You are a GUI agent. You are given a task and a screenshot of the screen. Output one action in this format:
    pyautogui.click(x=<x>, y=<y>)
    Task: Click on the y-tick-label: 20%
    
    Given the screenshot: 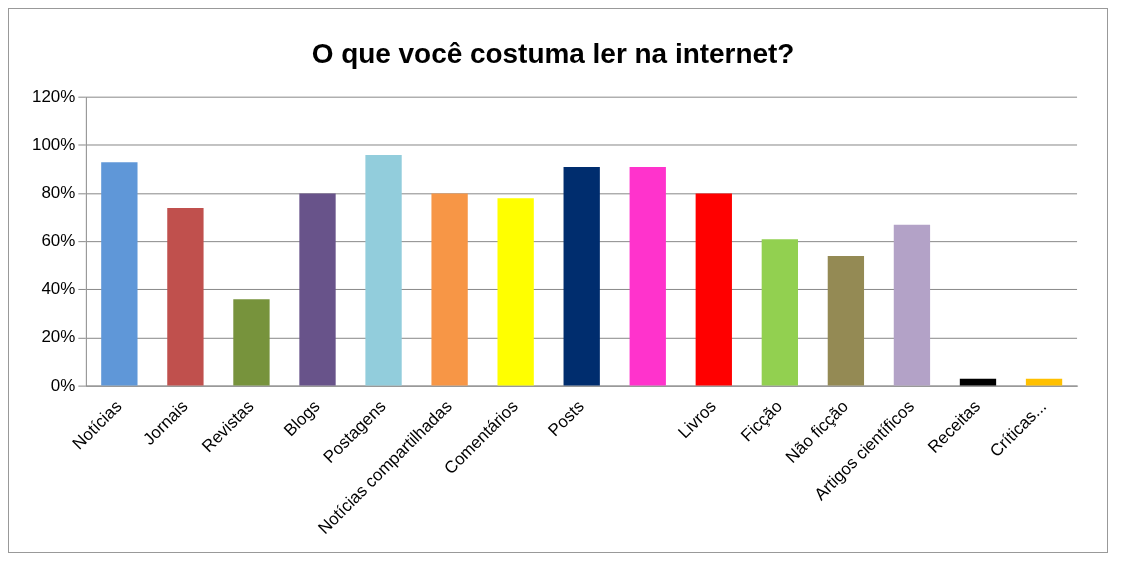 What is the action you would take?
    pyautogui.click(x=58, y=337)
    